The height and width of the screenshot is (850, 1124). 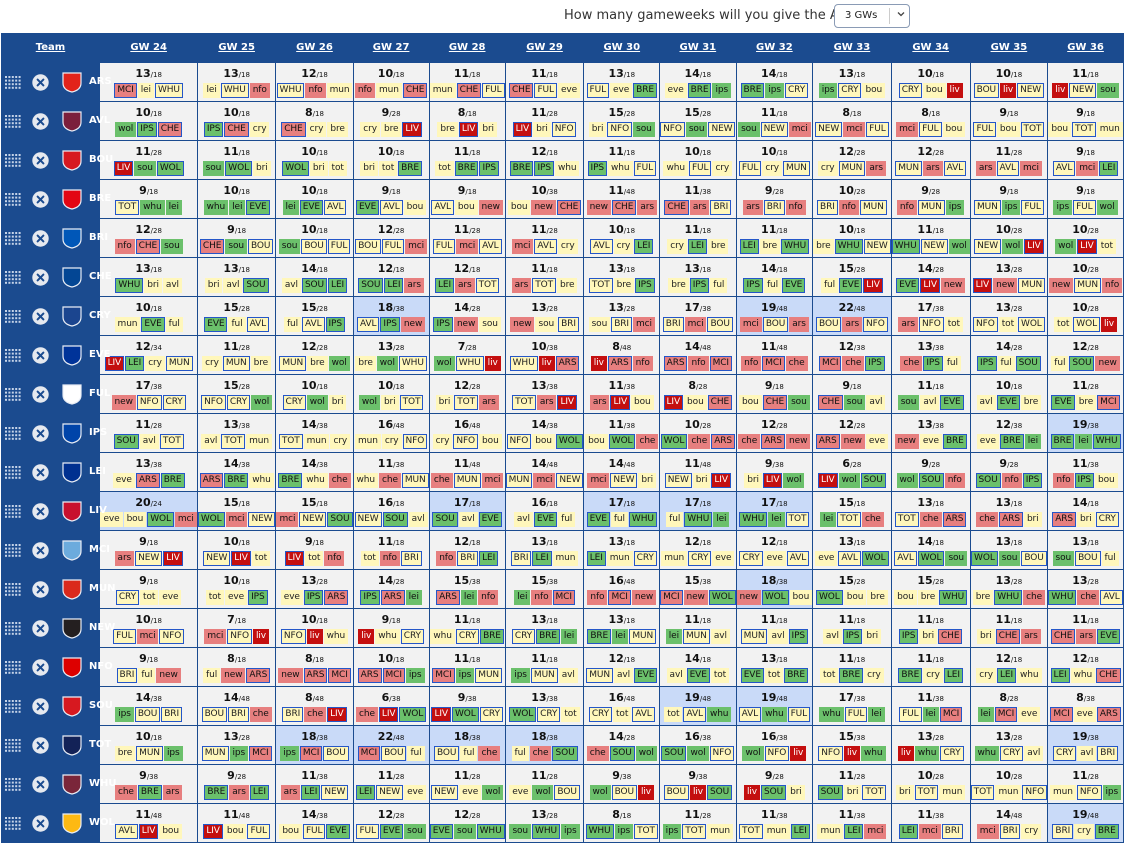 I want to click on gw-column-header: GW 26, so click(x=314, y=48).